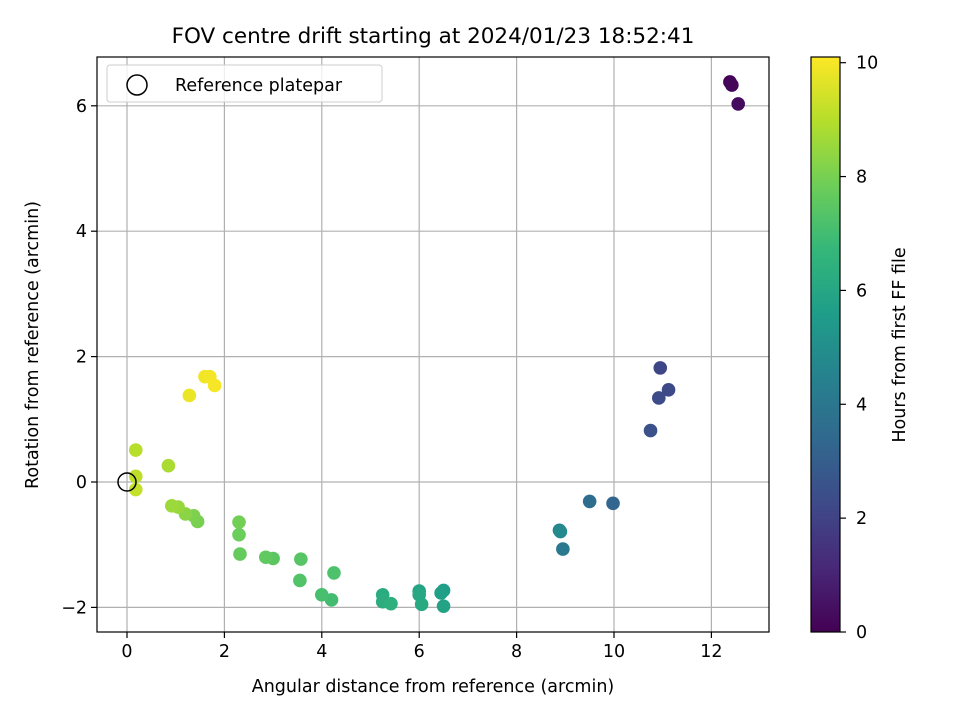 The height and width of the screenshot is (720, 960). Describe the element at coordinates (861, 633) in the screenshot. I see `colorbar-tick-label: 0` at that location.